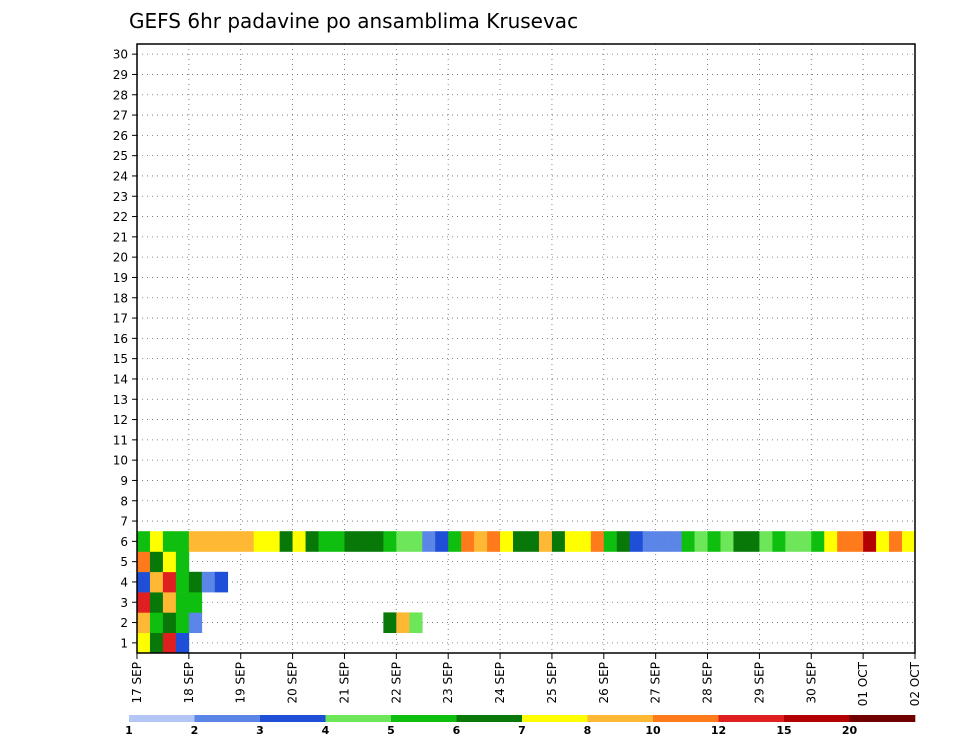  Describe the element at coordinates (811, 683) in the screenshot. I see `x-tick-label: 30 SEP` at that location.